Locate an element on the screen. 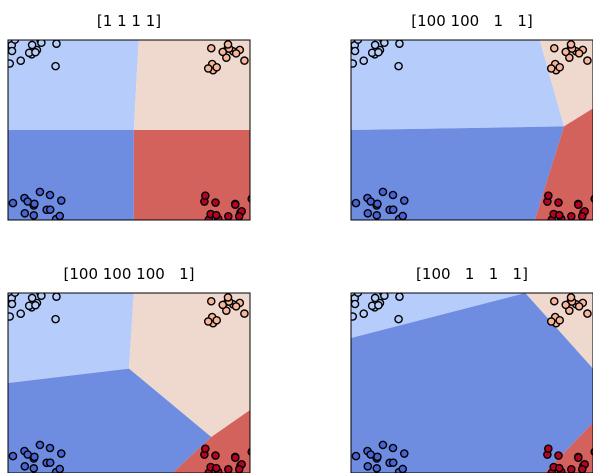 The height and width of the screenshot is (473, 593). panel-title: [100 1 1 1] is located at coordinates (472, 274).